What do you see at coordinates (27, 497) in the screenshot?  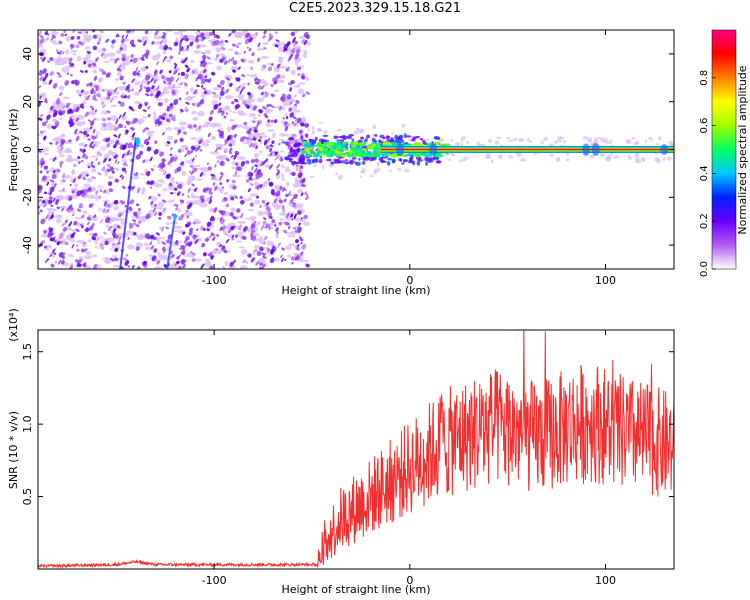 I see `snr-ytick-label: 0.5` at bounding box center [27, 497].